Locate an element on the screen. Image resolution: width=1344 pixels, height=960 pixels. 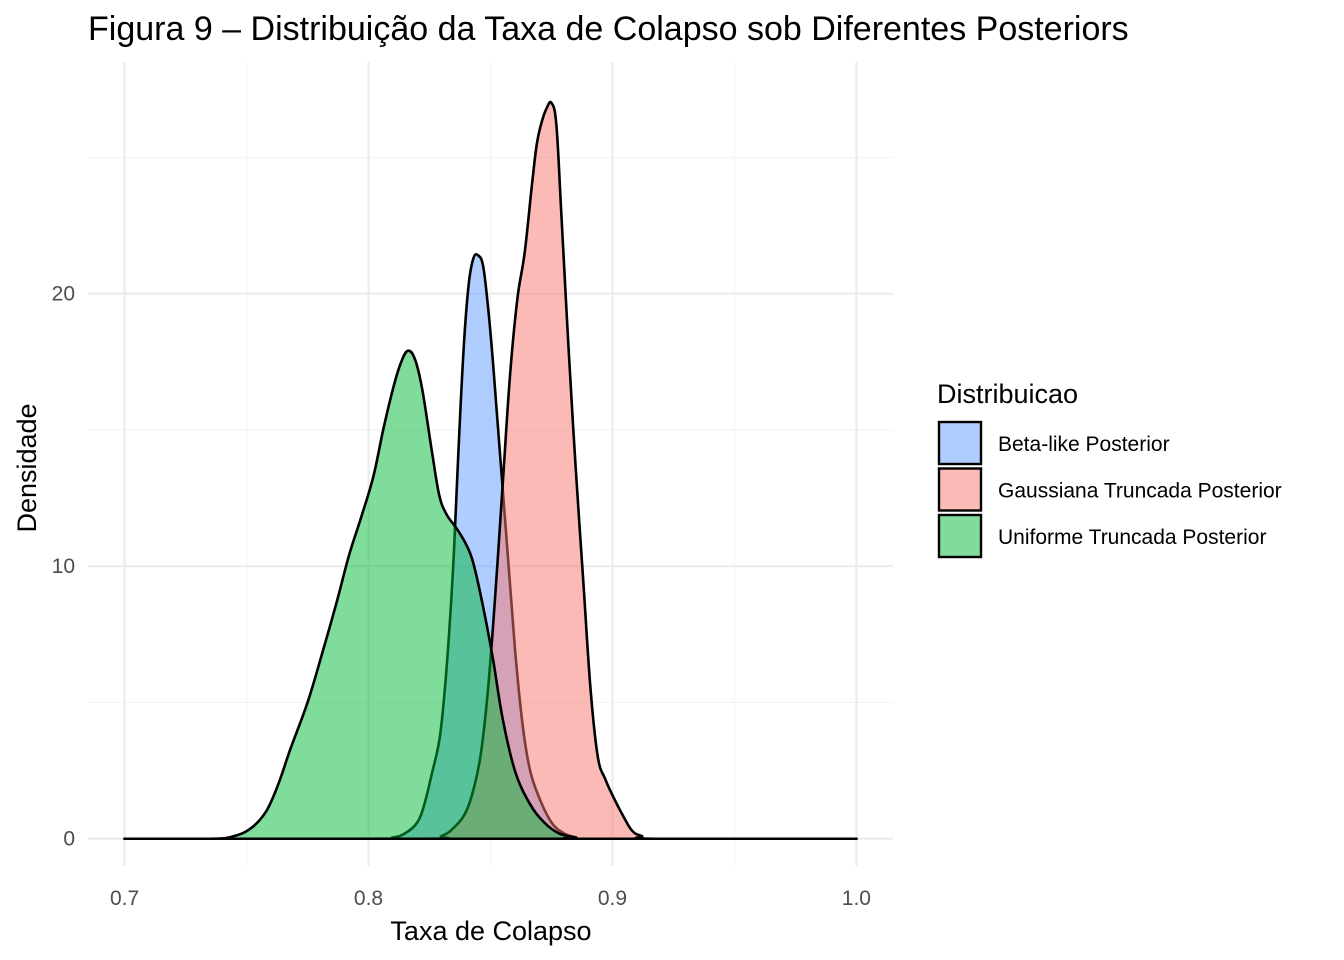
x-axis-ticks: 0.7 0.8 0.9 1.0 is located at coordinates (490, 898).